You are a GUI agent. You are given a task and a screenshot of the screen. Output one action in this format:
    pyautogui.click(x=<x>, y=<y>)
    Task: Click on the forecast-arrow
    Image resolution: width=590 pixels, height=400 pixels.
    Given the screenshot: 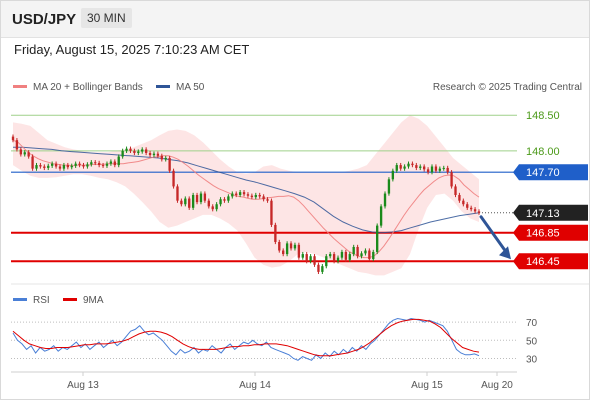 What is the action you would take?
    pyautogui.click(x=495, y=237)
    